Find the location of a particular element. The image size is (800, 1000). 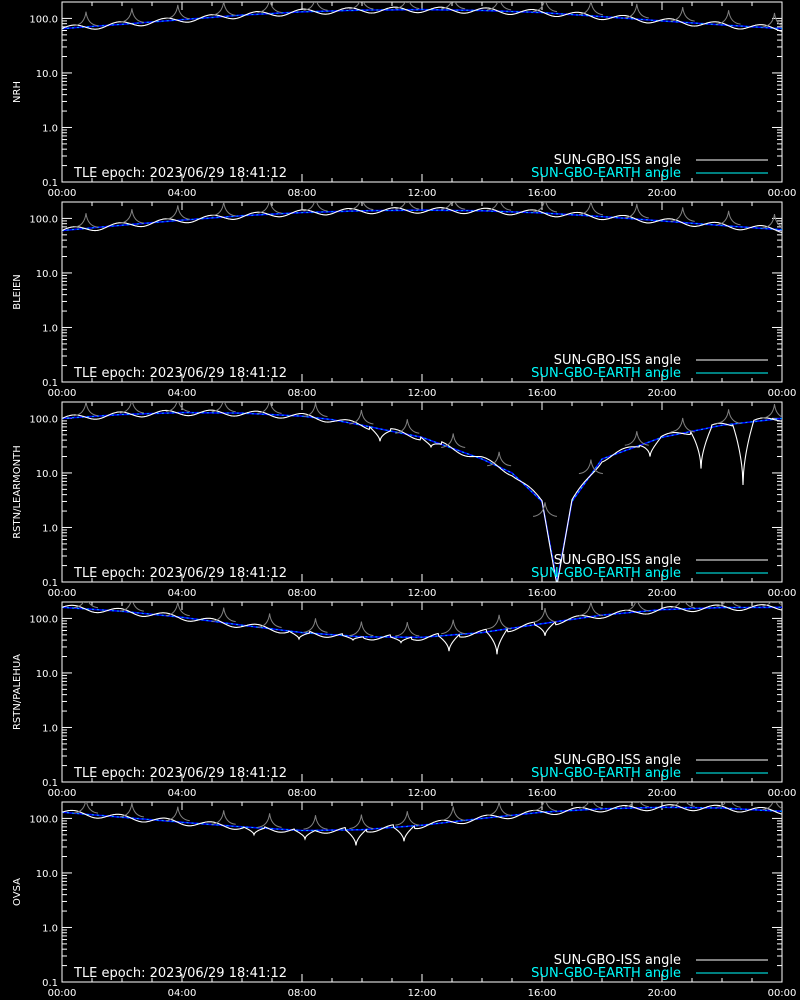

y-axis-label: NRH is located at coordinates (17, 92).